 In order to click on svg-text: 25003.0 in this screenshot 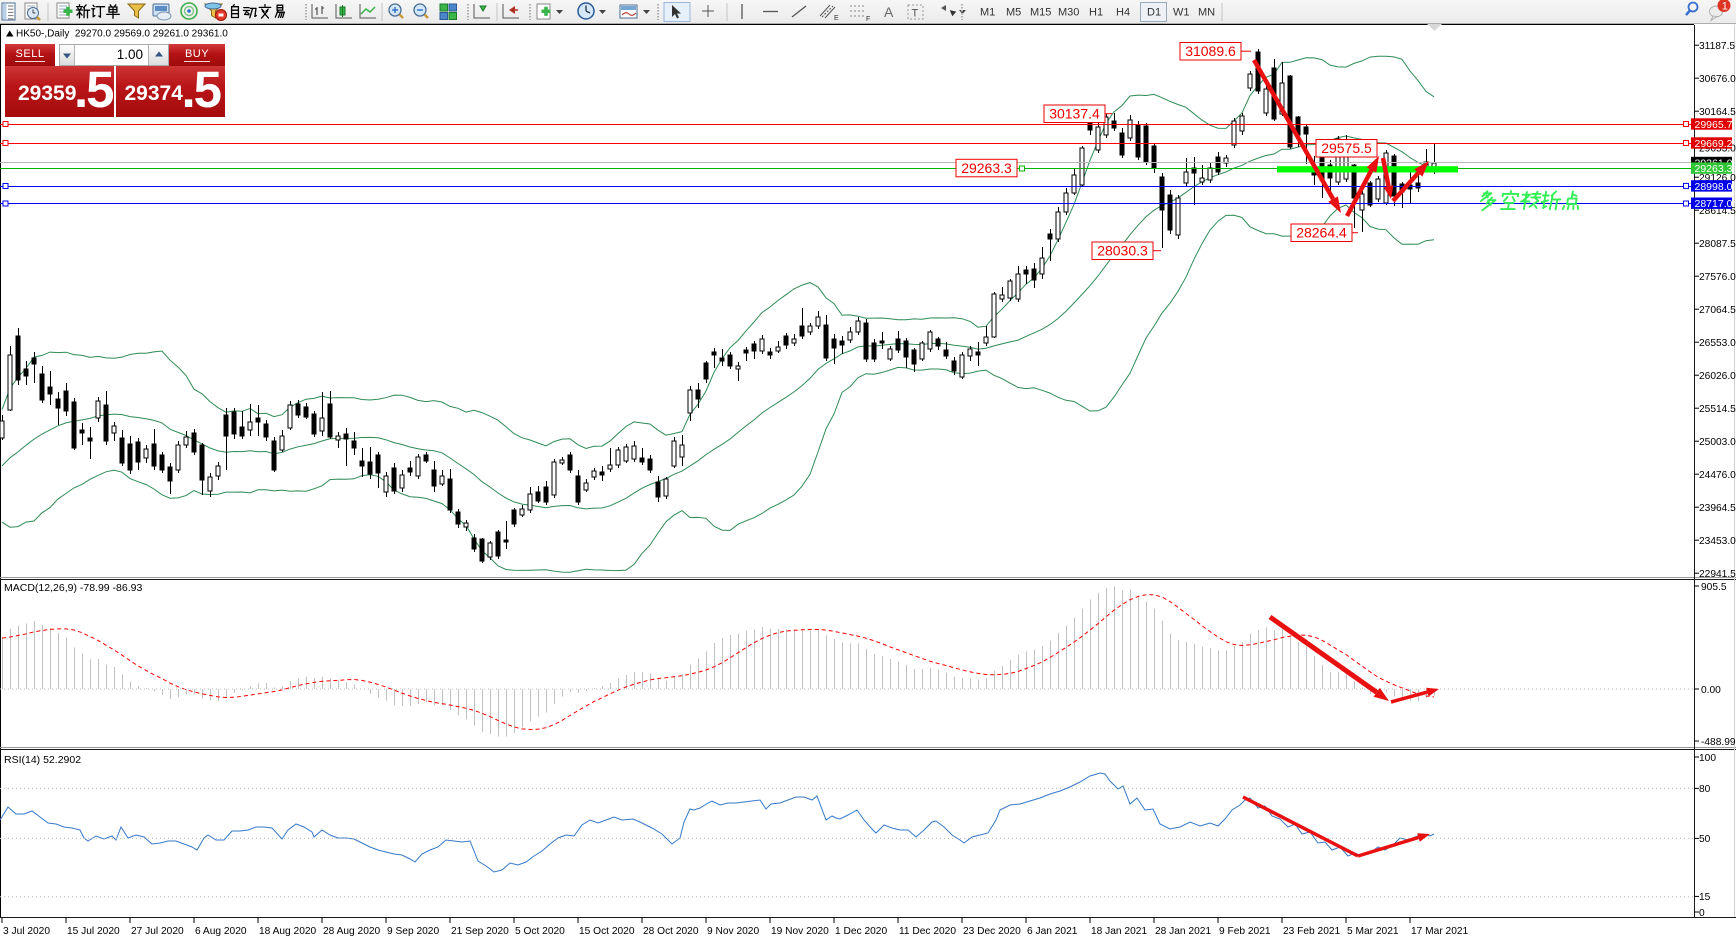, I will do `click(1717, 442)`.